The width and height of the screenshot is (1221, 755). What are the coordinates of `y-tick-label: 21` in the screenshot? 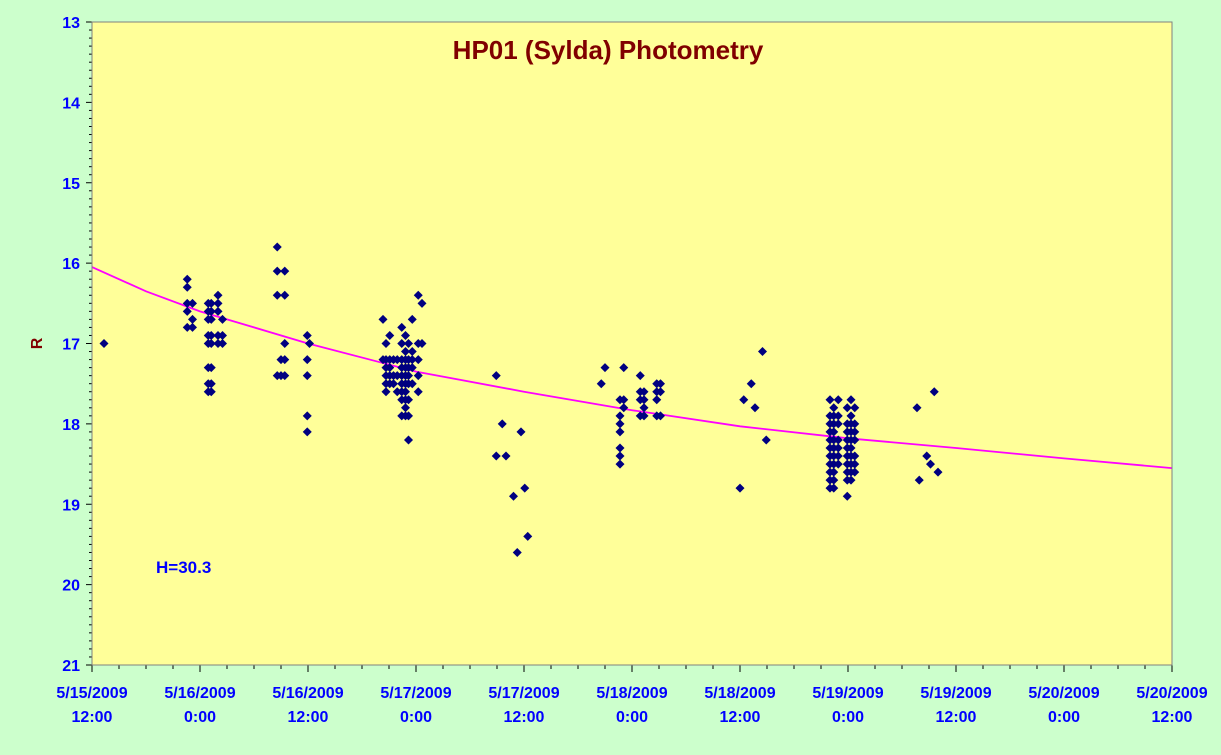 It's located at (71, 666).